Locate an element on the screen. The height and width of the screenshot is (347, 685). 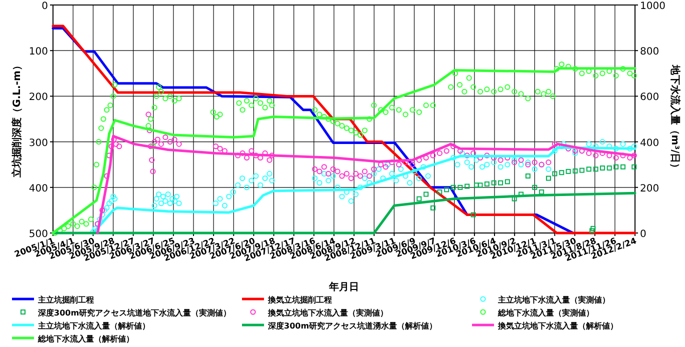
legend-label: 総地下水流入量（実測値） is located at coordinates (545, 313).